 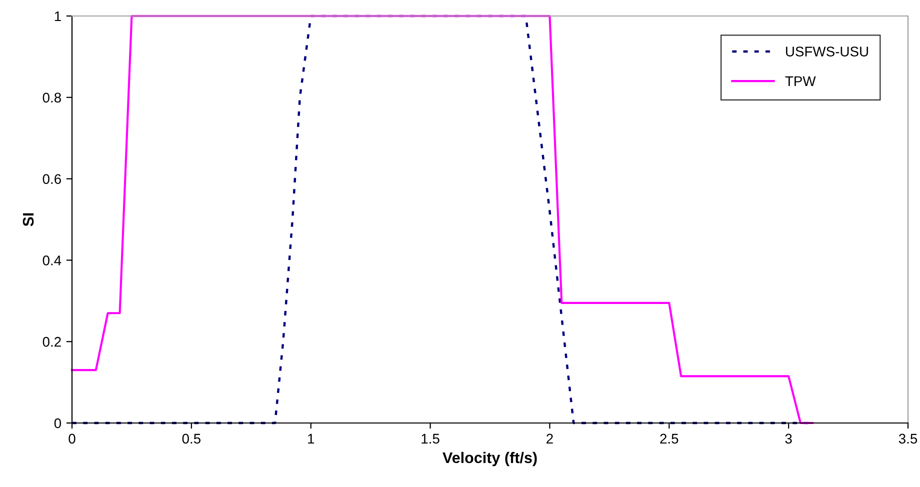 I want to click on legend-label: USFWS-USU, so click(x=827, y=51).